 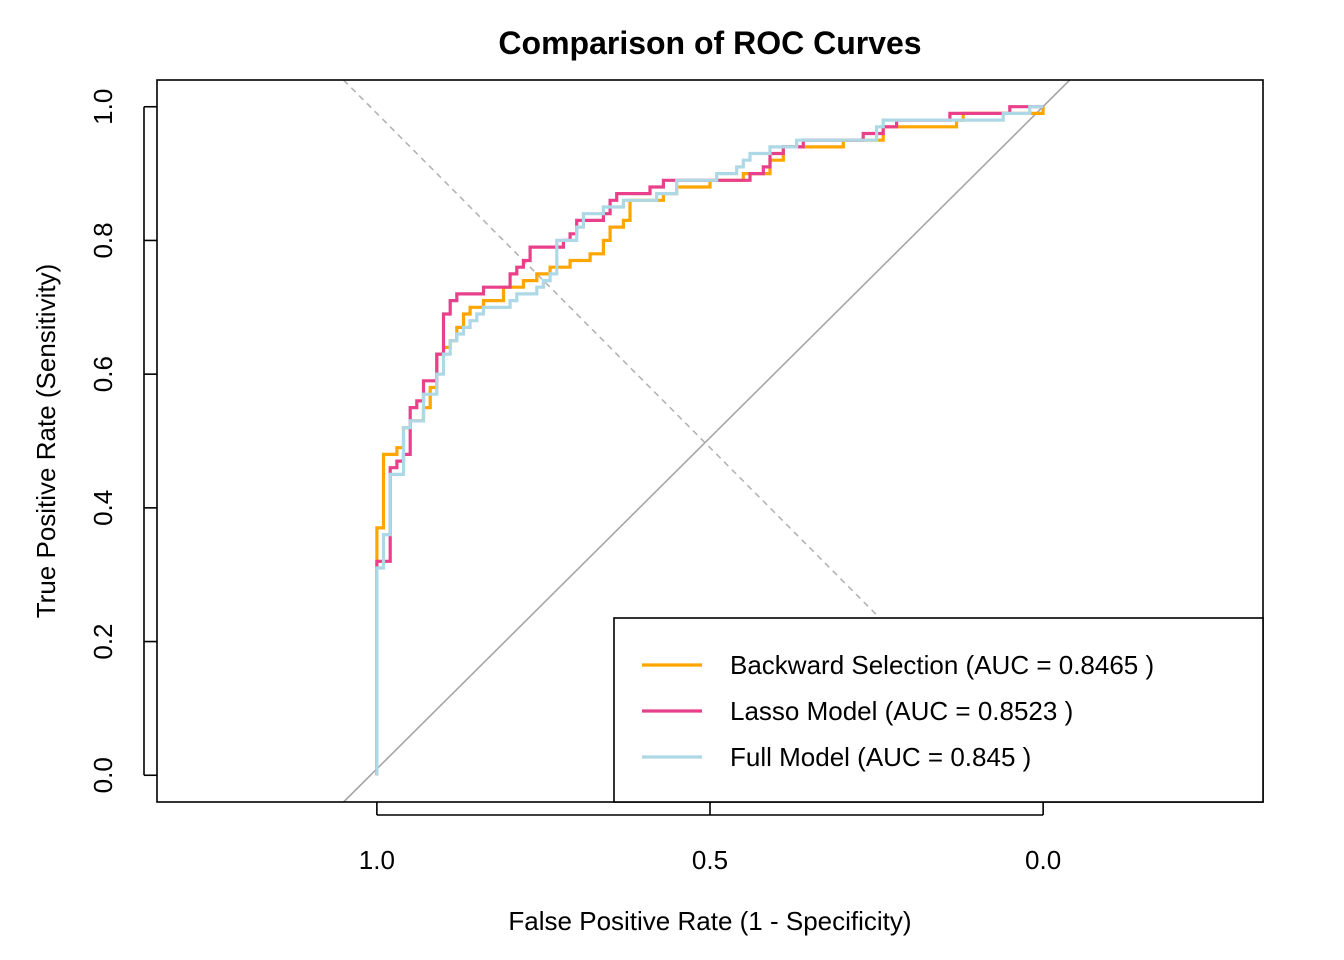 I want to click on y-axis-label: True Positive Rate (Sensitivity), so click(x=46, y=441).